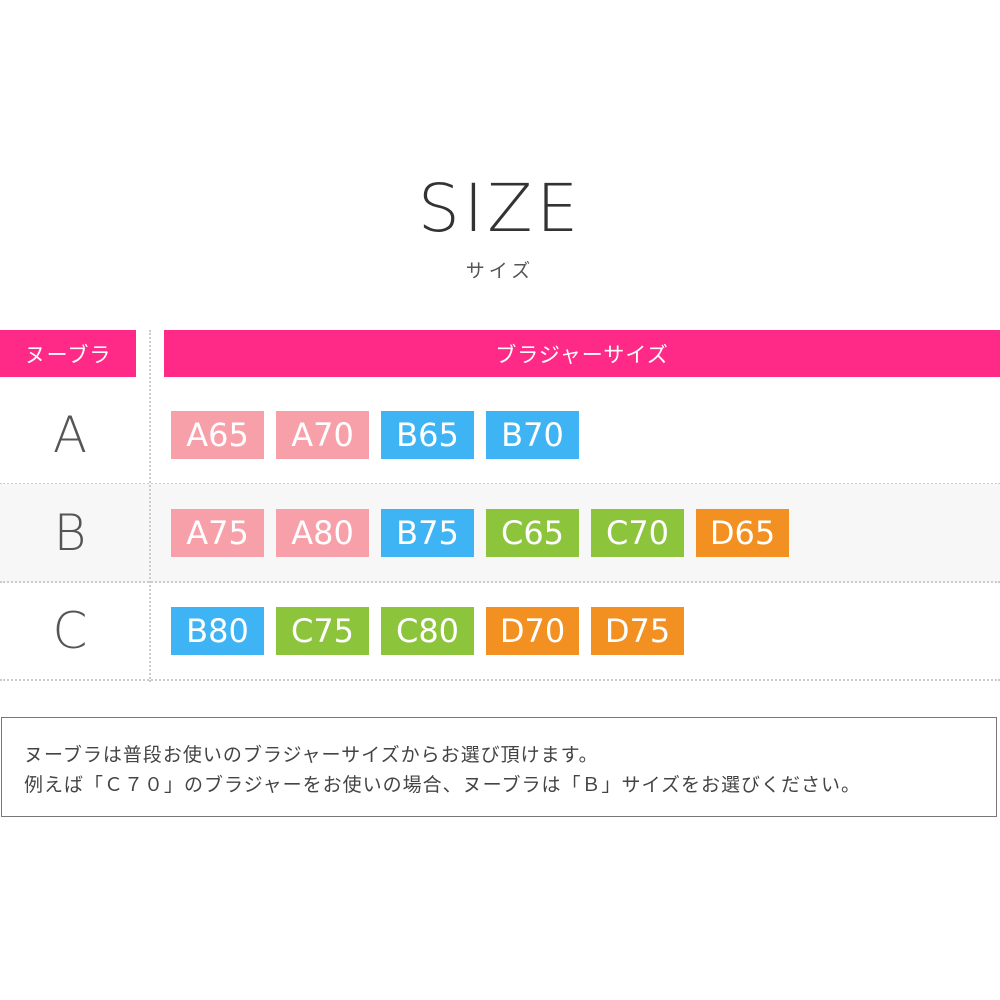  What do you see at coordinates (532, 434) in the screenshot?
I see `bra-size-badge: B70` at bounding box center [532, 434].